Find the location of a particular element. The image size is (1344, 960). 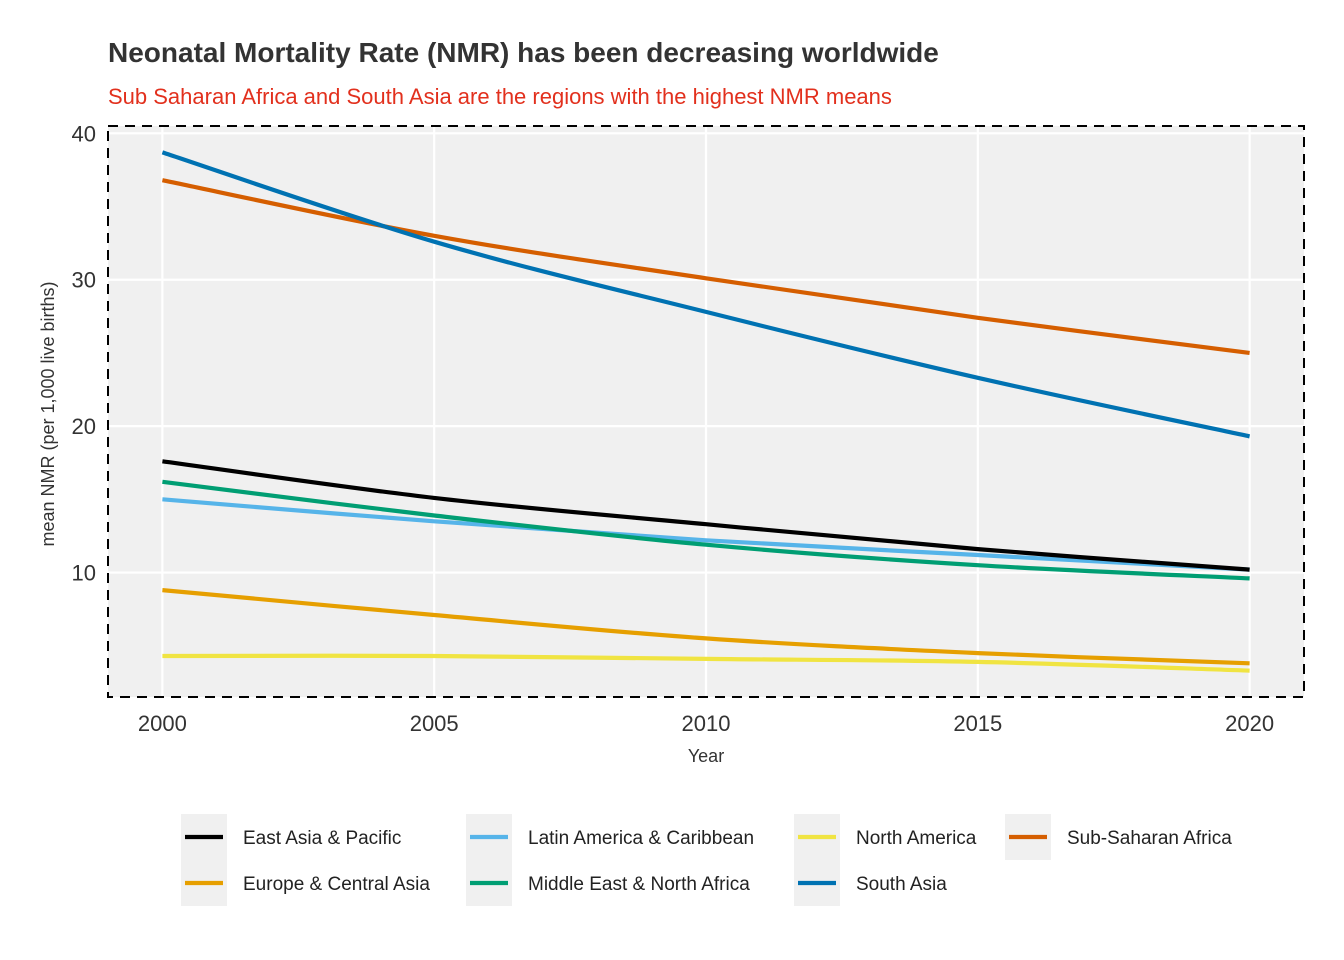

x-tick-label: 2020 is located at coordinates (1249, 723).